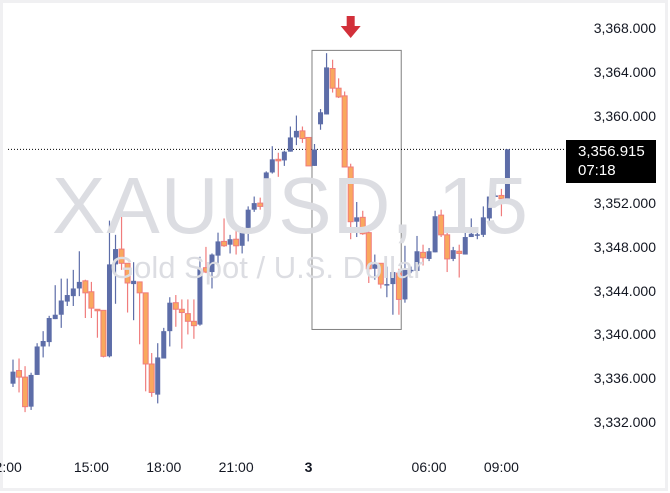 The image size is (670, 493). I want to click on time-tick-label: 15:00, so click(91, 467).